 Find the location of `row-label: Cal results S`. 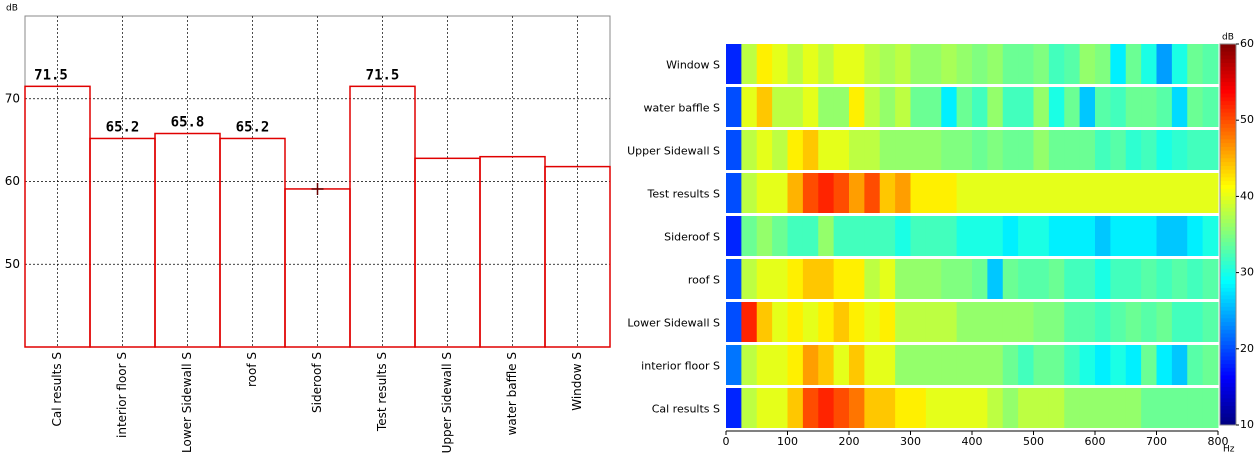

row-label: Cal results S is located at coordinates (686, 409).